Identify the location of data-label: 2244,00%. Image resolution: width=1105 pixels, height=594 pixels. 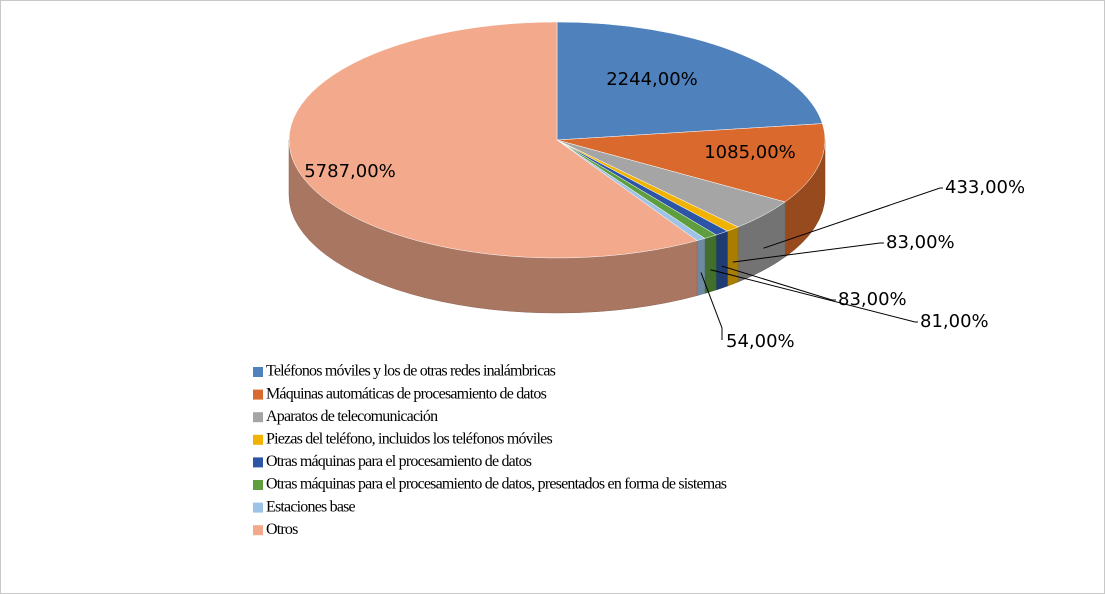
(652, 79).